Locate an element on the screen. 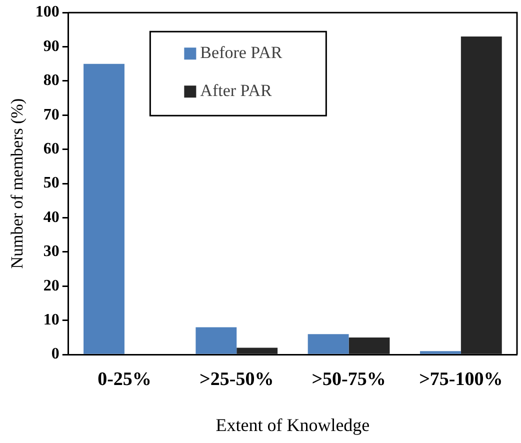 The width and height of the screenshot is (521, 443). y-tick-label: 60 is located at coordinates (51, 149).